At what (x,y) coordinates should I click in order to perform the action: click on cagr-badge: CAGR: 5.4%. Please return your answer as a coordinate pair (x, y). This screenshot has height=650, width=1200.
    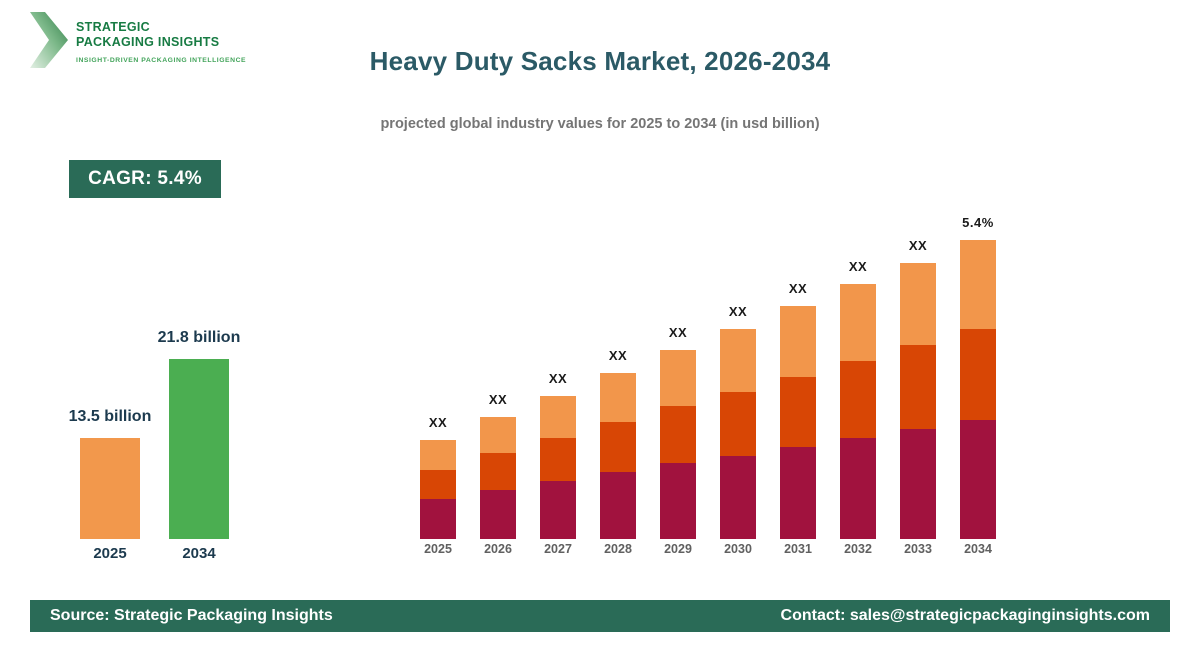
    Looking at the image, I should click on (145, 179).